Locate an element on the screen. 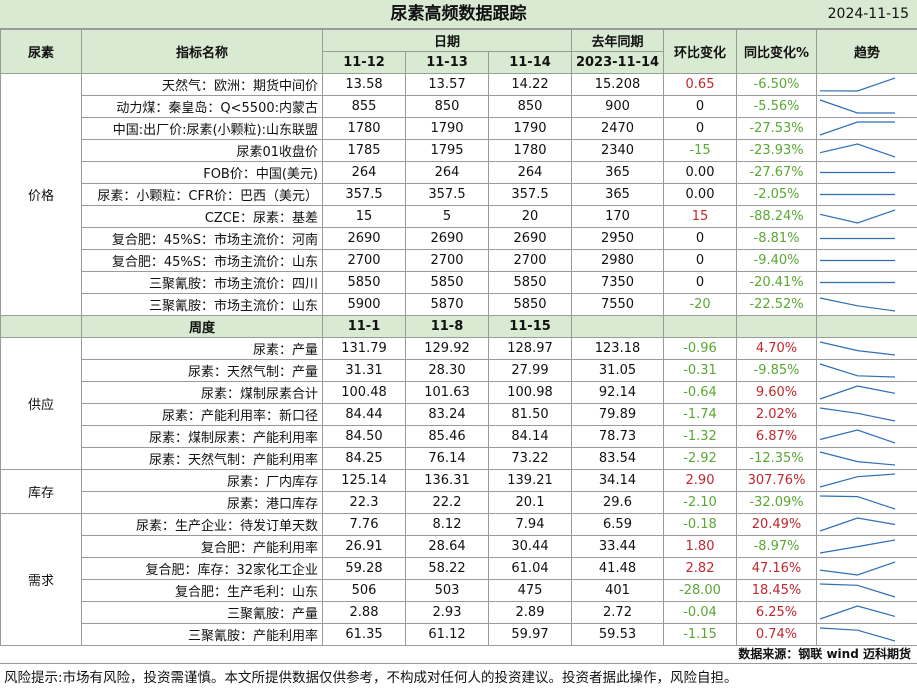 This screenshot has height=693, width=917. last-year-value: 123.18 is located at coordinates (618, 348).